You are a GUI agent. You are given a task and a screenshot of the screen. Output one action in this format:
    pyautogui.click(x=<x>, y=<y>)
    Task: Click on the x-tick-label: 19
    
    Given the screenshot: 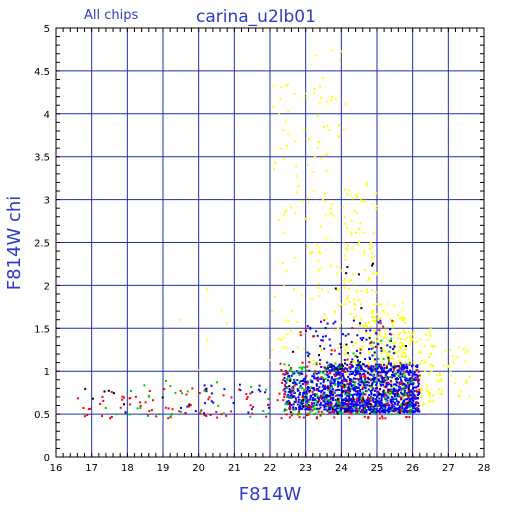 What is the action you would take?
    pyautogui.click(x=163, y=468)
    